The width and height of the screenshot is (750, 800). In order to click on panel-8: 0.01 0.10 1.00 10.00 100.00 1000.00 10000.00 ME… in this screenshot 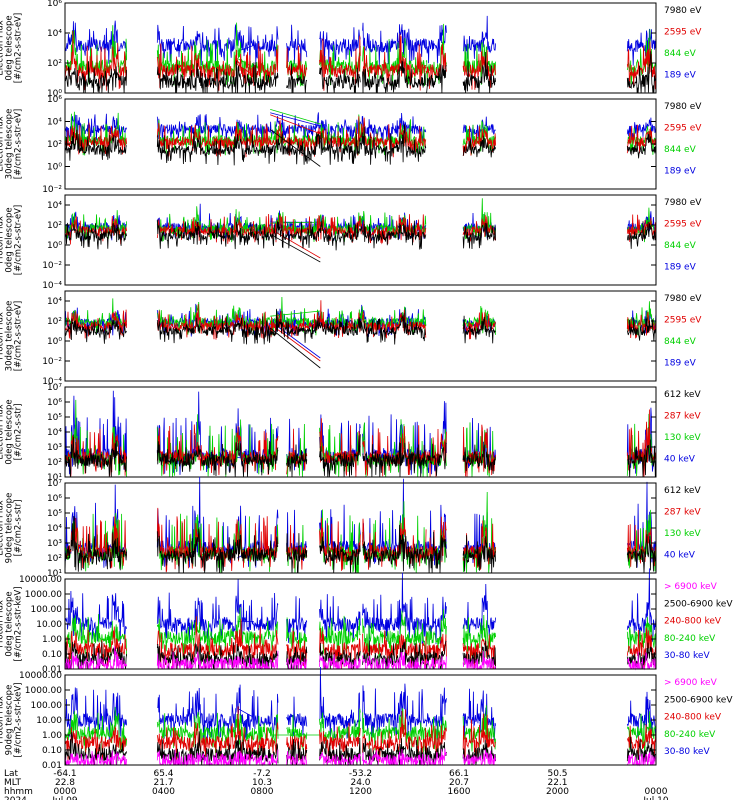, I will do `click(366, 718)`.